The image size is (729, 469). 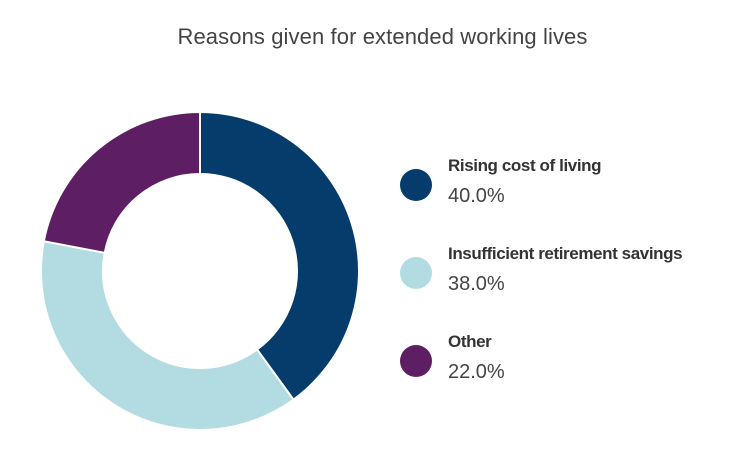 I want to click on legend-value: 38.0%, so click(x=476, y=284).